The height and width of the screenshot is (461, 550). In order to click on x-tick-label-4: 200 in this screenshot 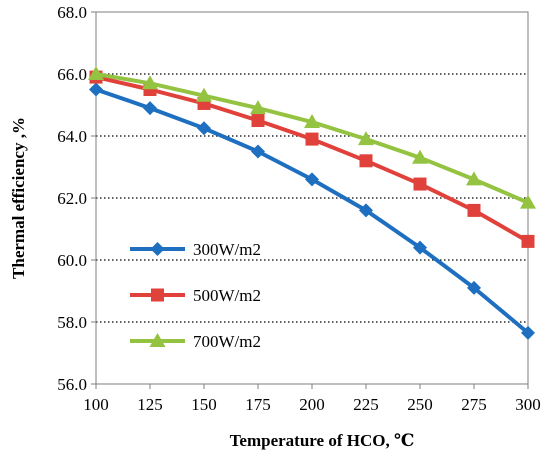, I will do `click(312, 404)`.